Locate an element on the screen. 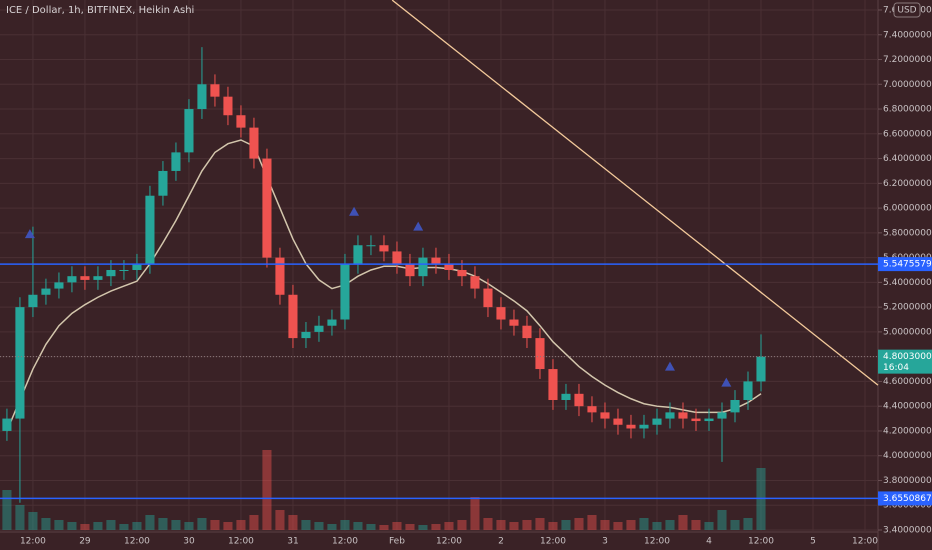  y-tick-label: 5.00000000 is located at coordinates (907, 332).